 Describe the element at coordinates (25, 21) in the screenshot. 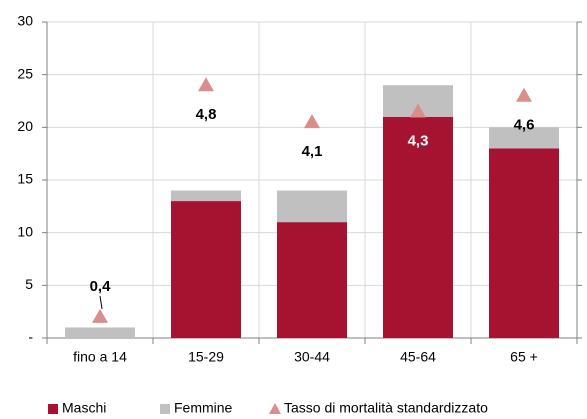

I see `y-tick-label: 30` at that location.